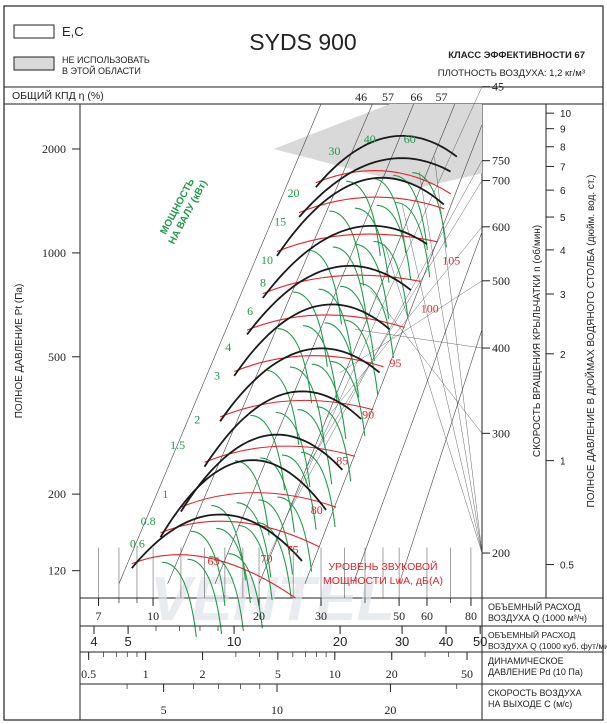  I want to click on efficiency-top-label: 46, so click(361, 97).